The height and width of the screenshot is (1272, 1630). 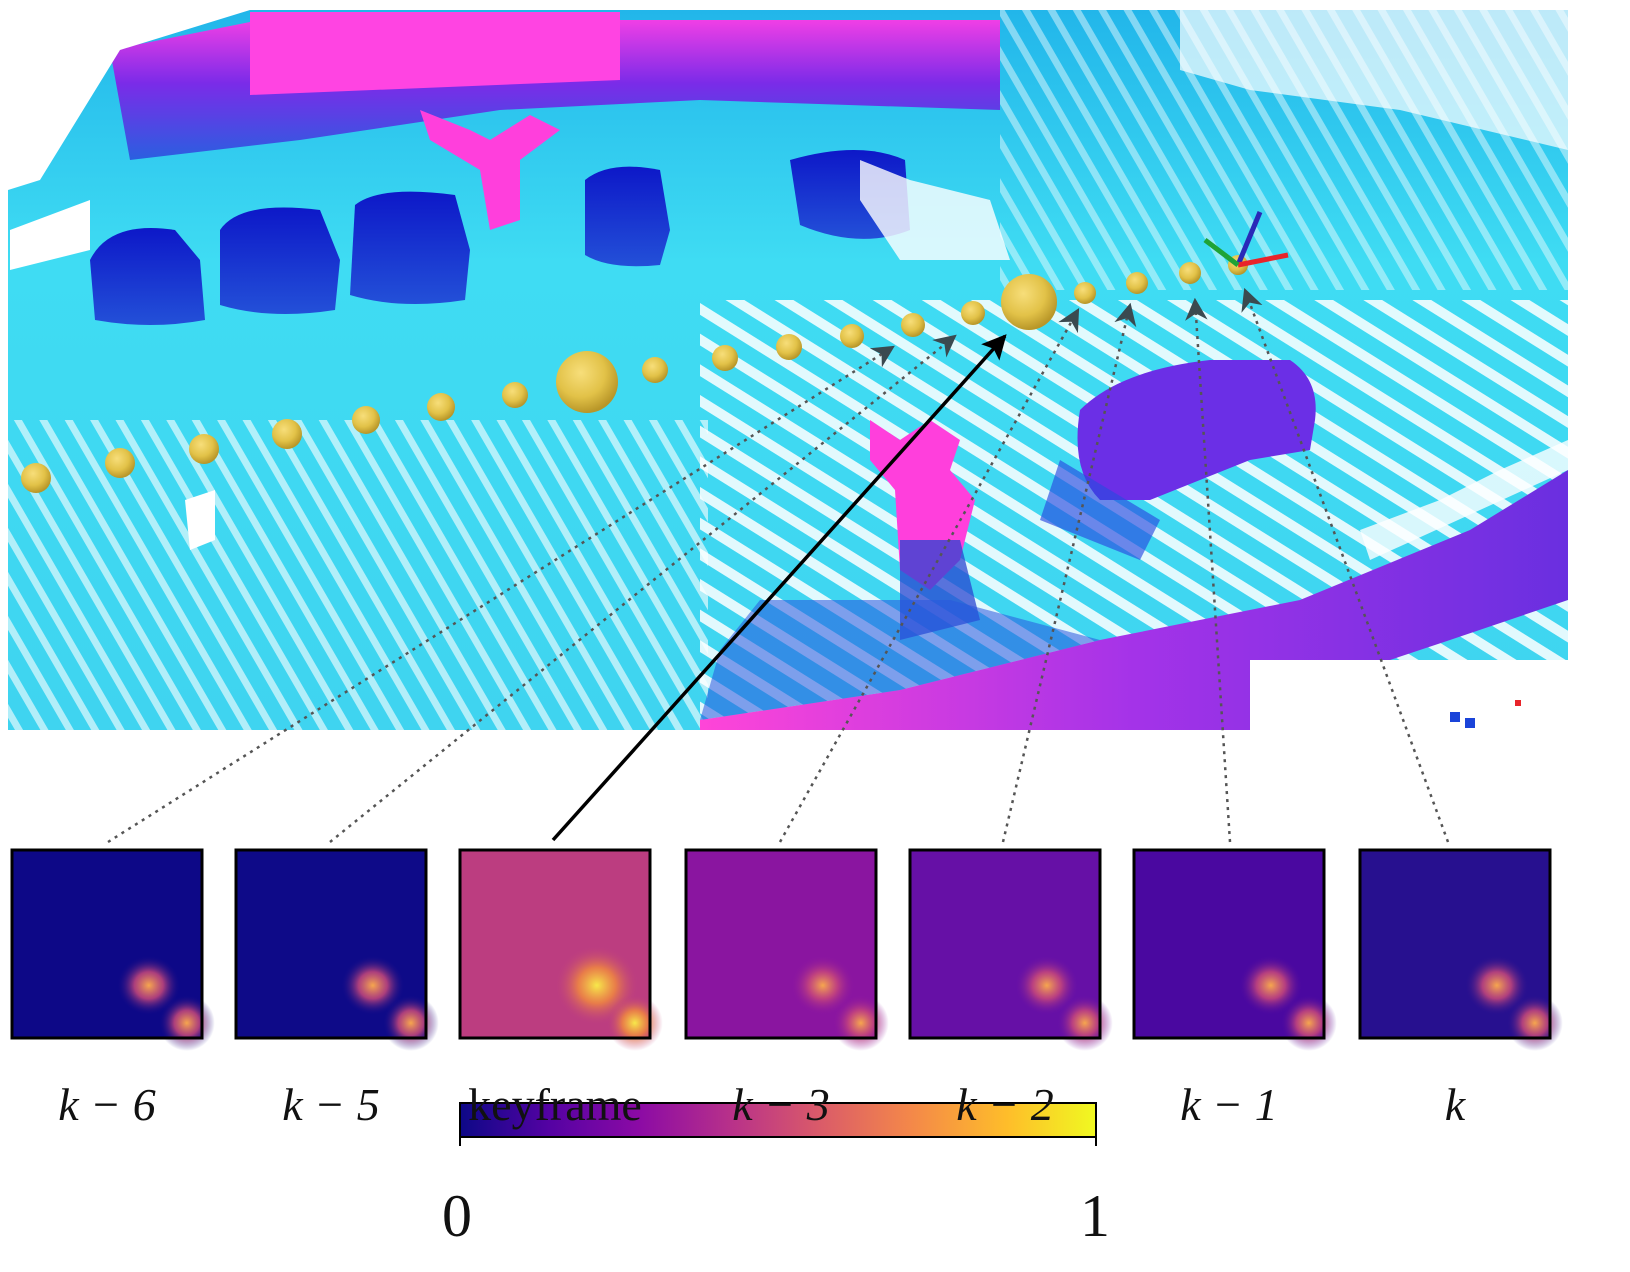 I want to click on trajectory, so click(x=634, y=374).